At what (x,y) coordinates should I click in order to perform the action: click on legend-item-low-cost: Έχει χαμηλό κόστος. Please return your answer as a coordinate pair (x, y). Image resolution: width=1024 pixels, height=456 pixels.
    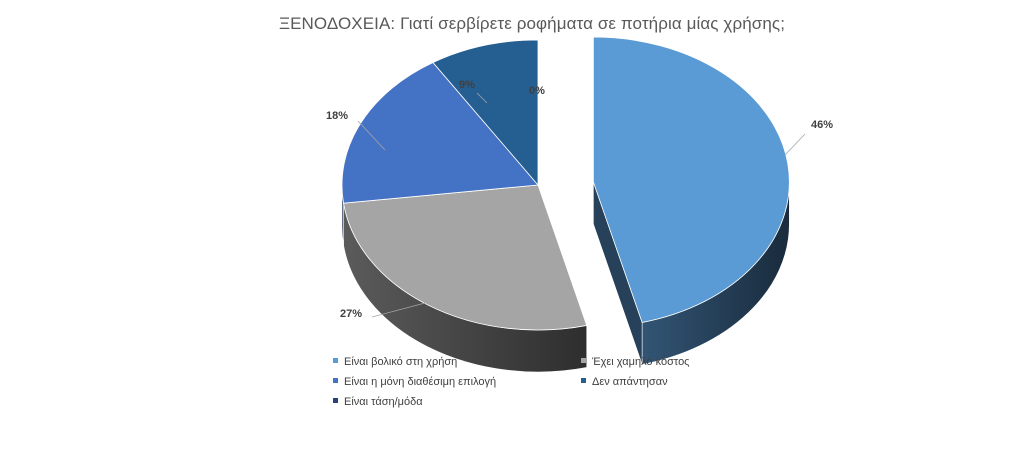
    Looking at the image, I should click on (635, 362).